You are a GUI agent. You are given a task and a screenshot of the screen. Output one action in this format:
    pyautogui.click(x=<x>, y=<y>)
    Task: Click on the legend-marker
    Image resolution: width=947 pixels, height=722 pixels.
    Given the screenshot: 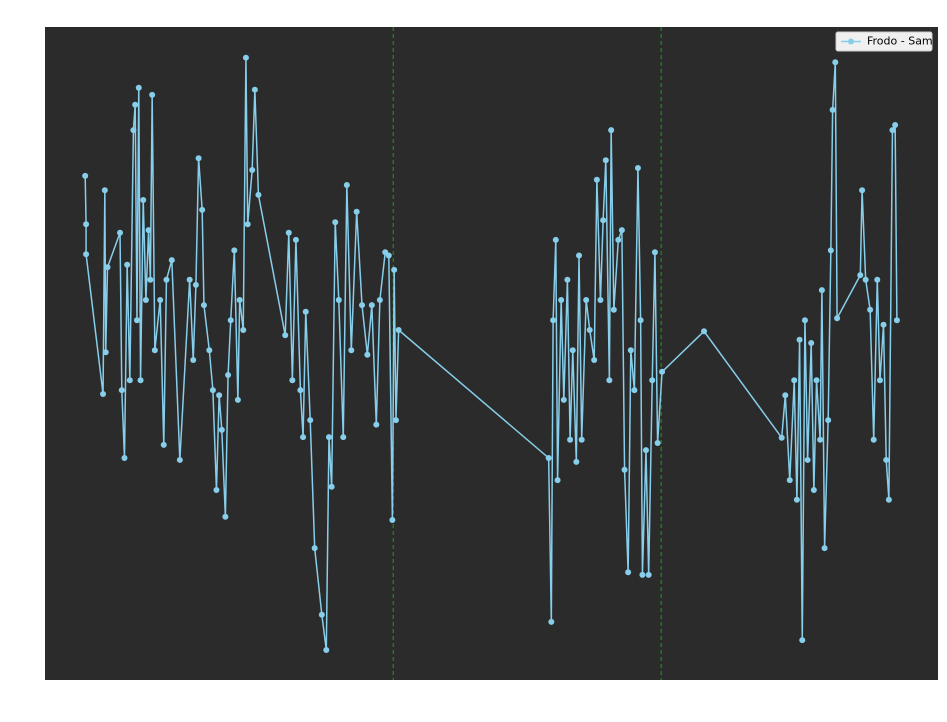 What is the action you would take?
    pyautogui.click(x=851, y=41)
    